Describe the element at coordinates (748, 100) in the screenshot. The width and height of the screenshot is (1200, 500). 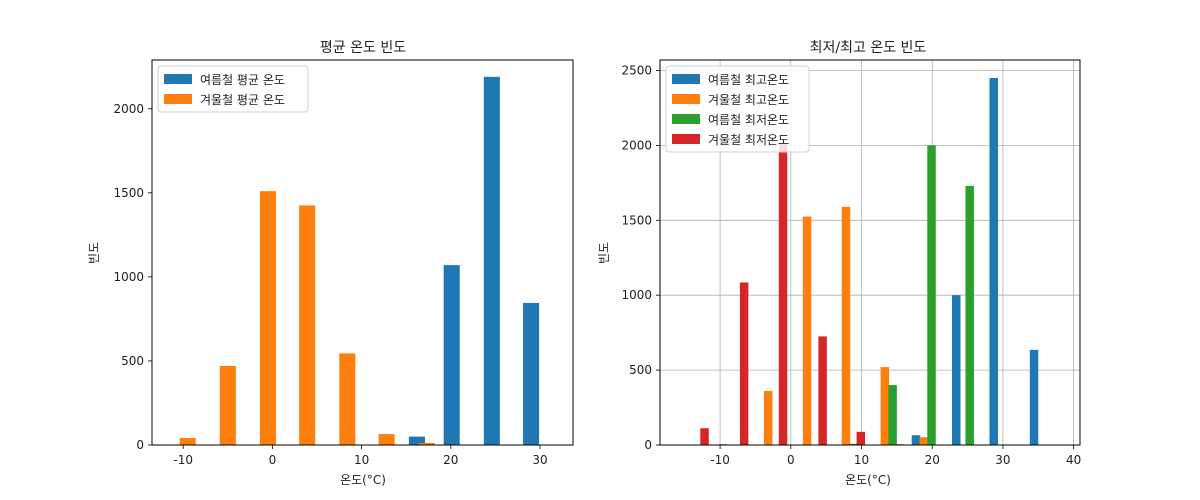
I see `legend-label: 겨울철 최고온도` at that location.